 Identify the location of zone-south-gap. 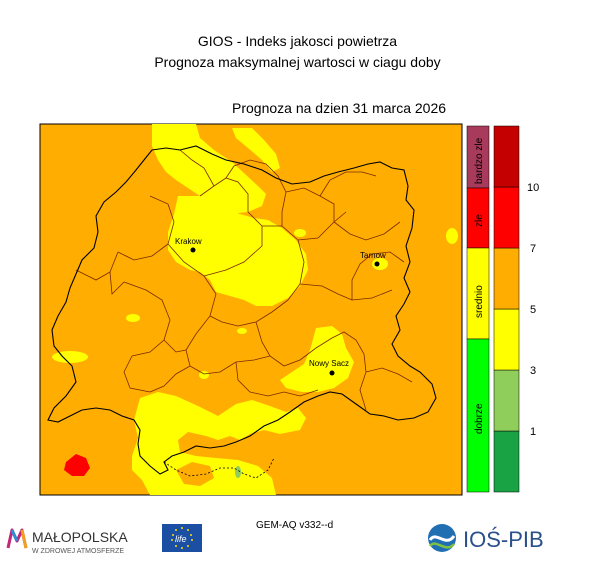
(195, 474).